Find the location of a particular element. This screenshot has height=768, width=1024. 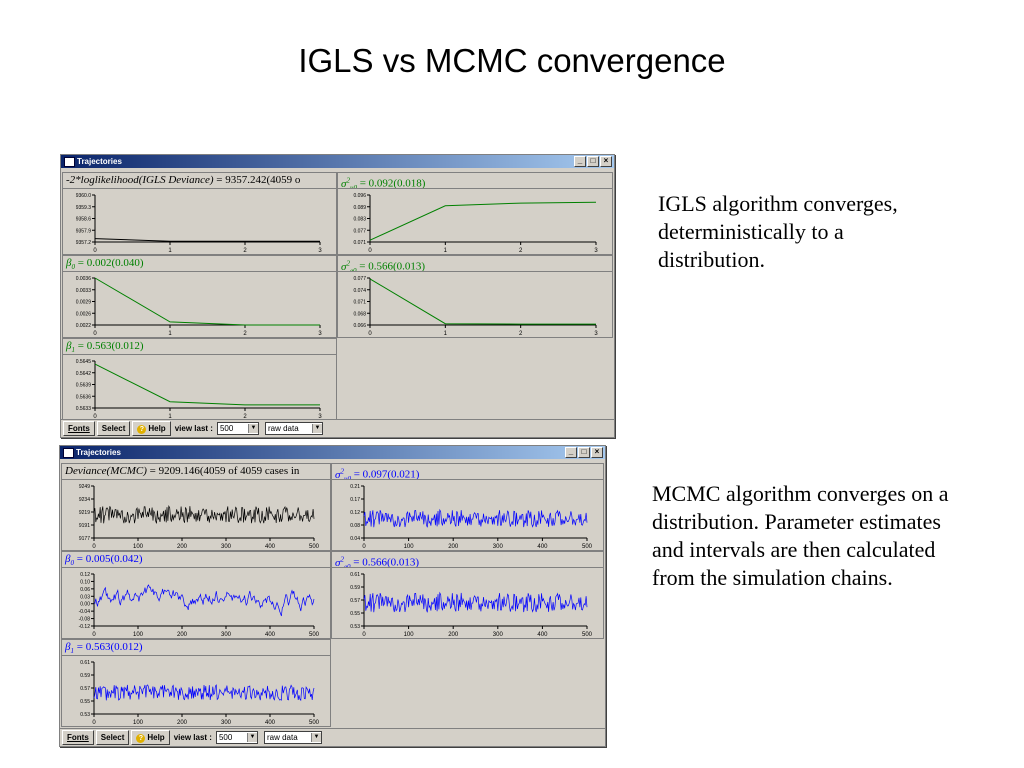

y-tick-label: -0.04 is located at coordinates (85, 612).